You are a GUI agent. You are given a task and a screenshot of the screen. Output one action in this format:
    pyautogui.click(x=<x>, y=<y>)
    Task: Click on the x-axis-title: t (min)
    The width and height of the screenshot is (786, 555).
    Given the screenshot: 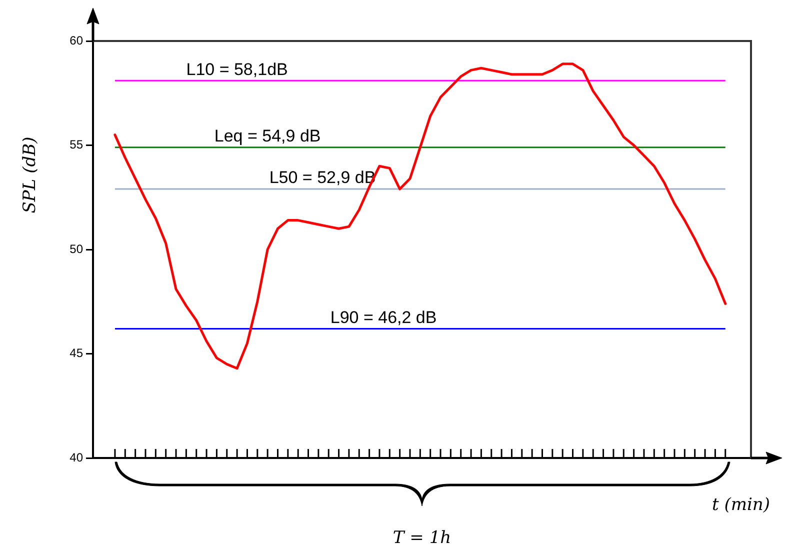 What is the action you would take?
    pyautogui.click(x=741, y=505)
    